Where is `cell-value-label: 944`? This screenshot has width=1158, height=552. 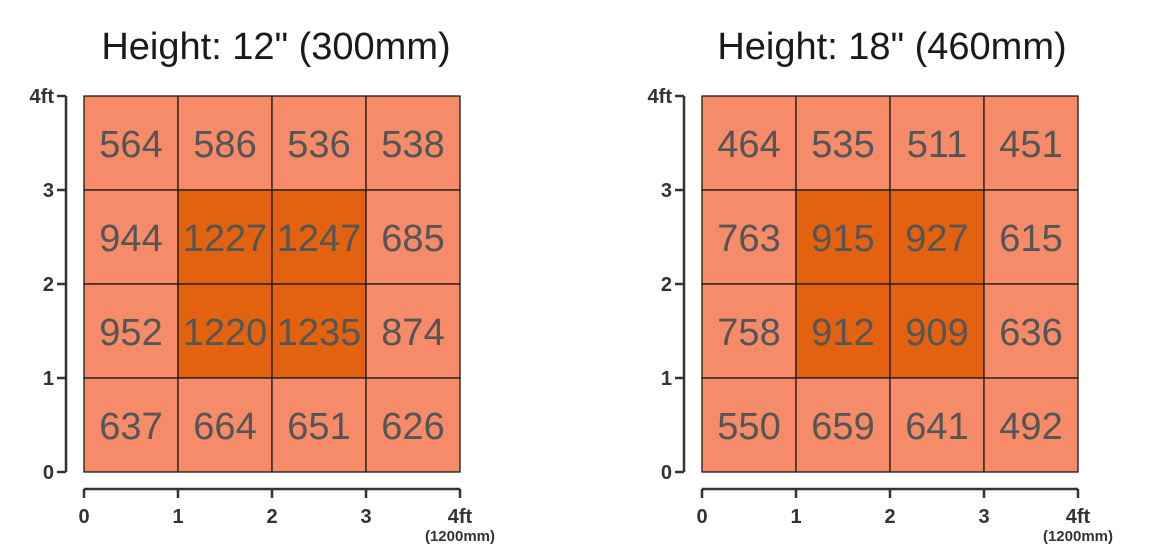 cell-value-label: 944 is located at coordinates (130, 239).